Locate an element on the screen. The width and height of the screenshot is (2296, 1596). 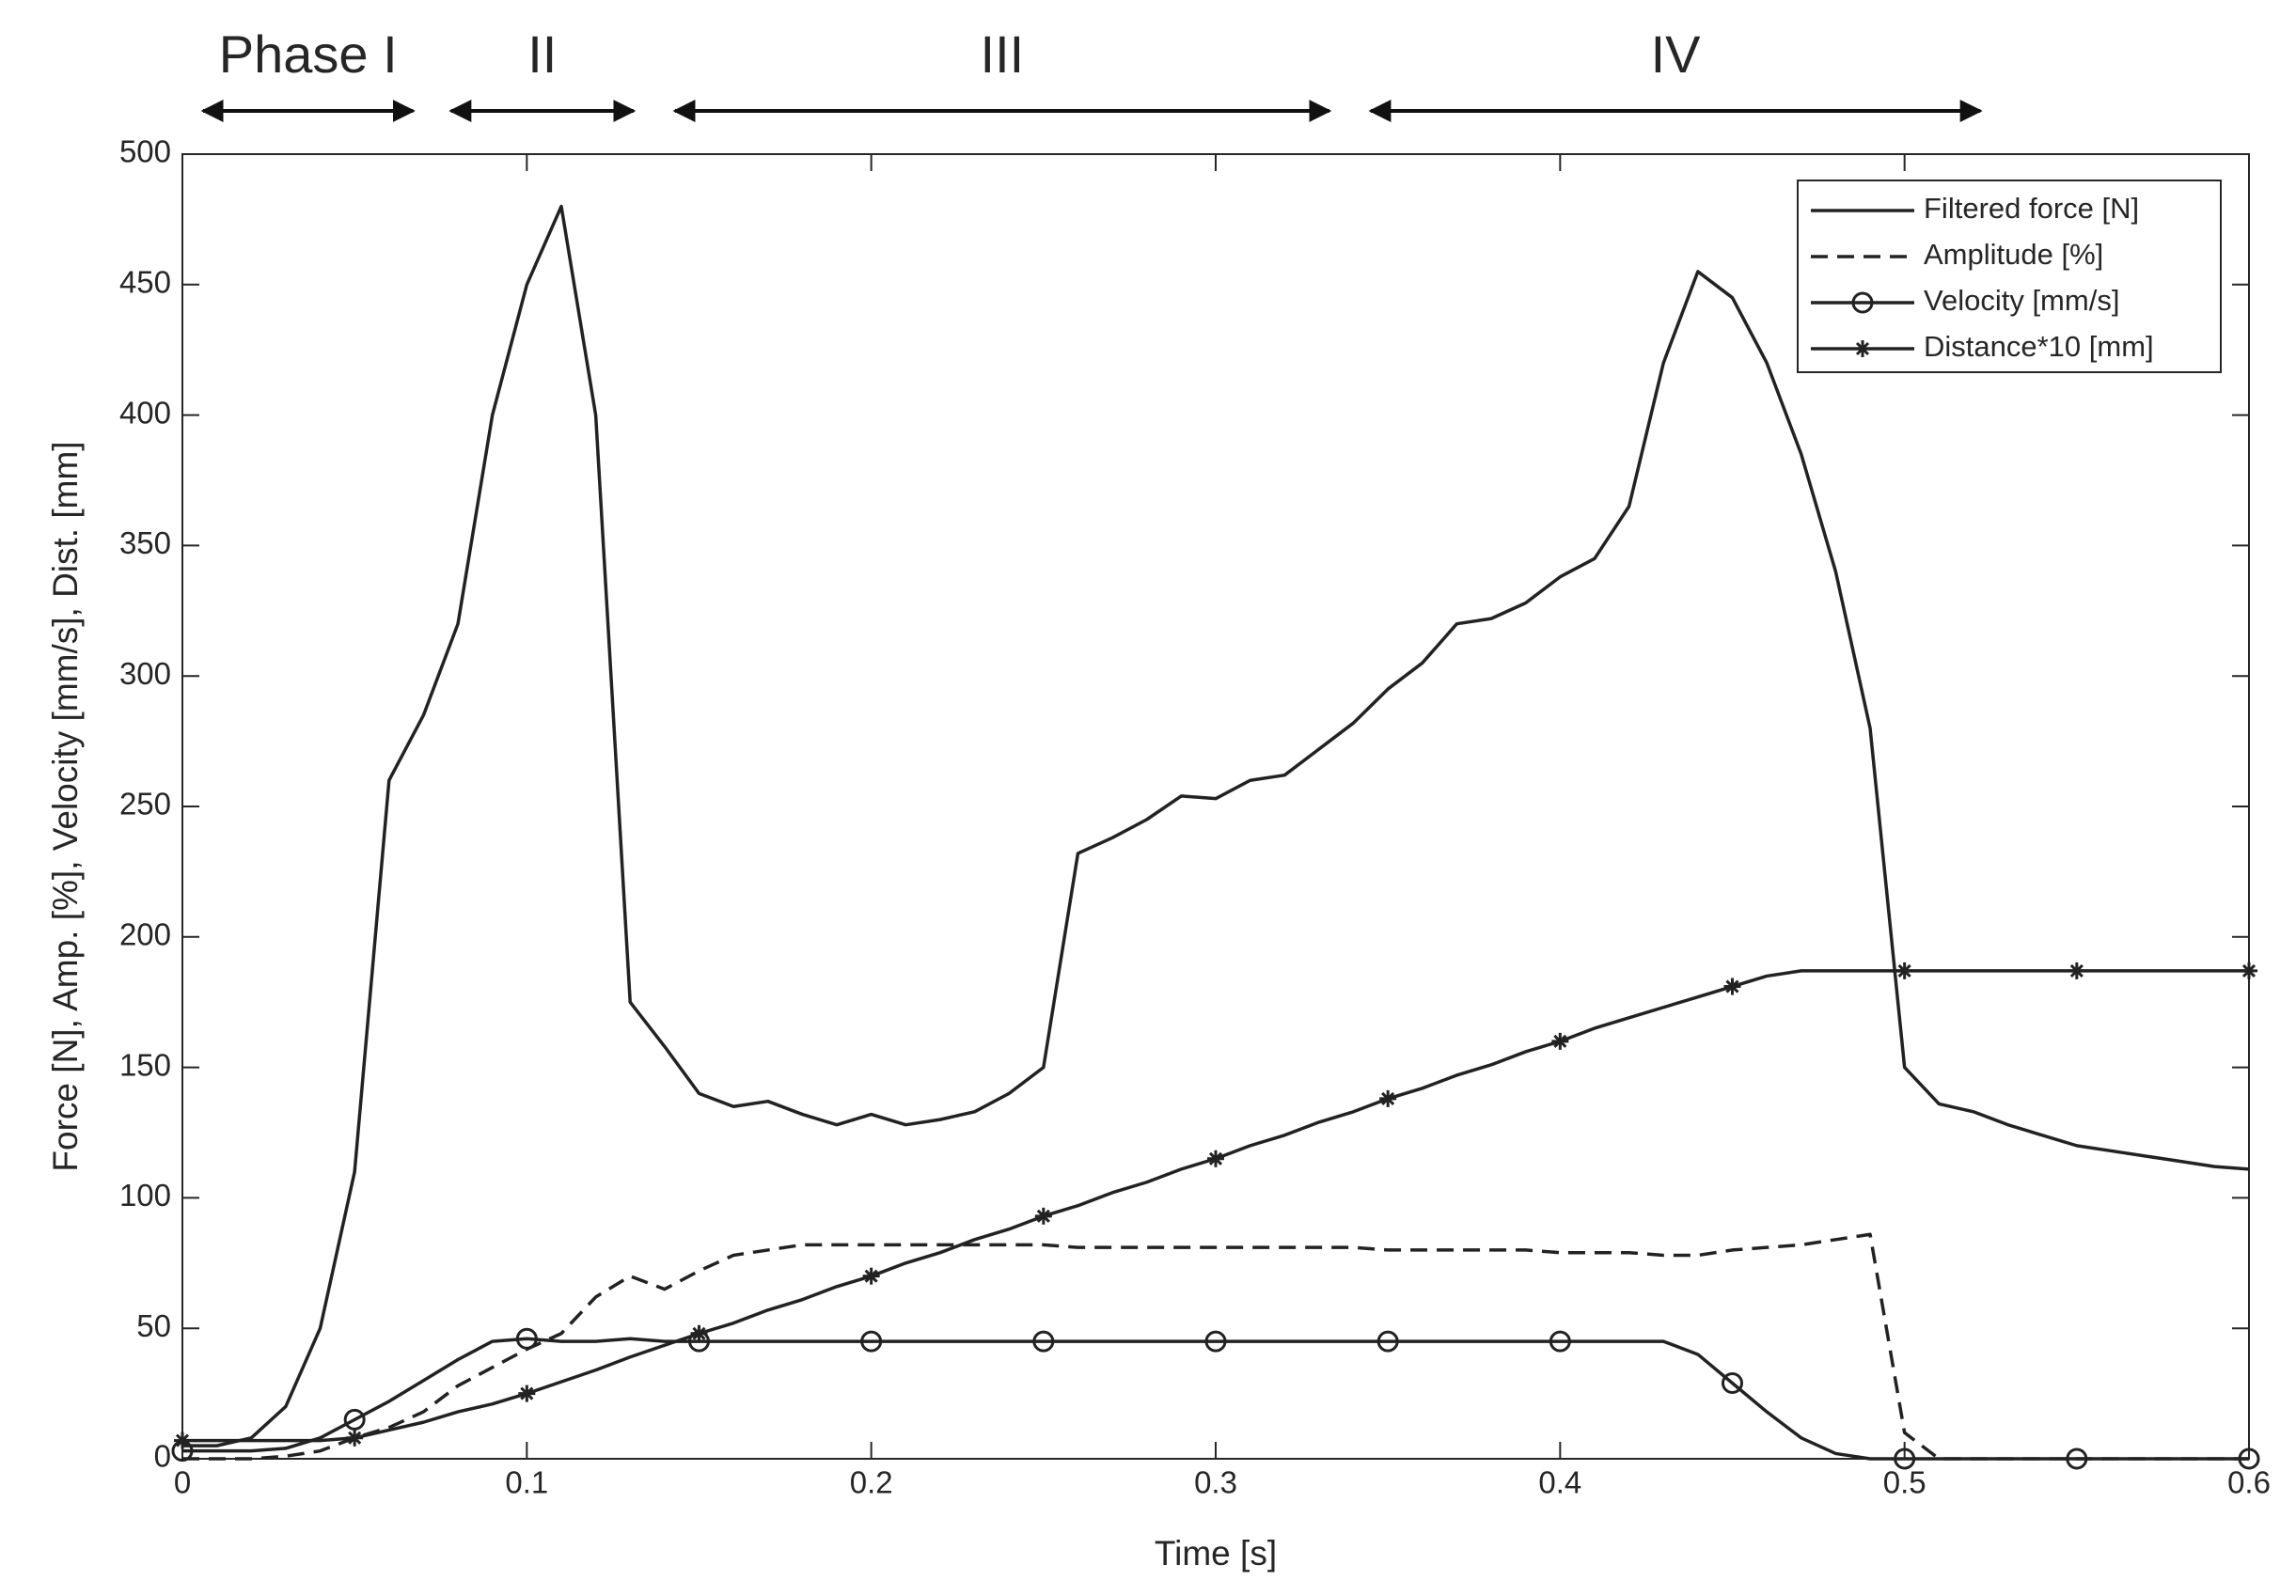
y-tick-label: 350 is located at coordinates (145, 542).